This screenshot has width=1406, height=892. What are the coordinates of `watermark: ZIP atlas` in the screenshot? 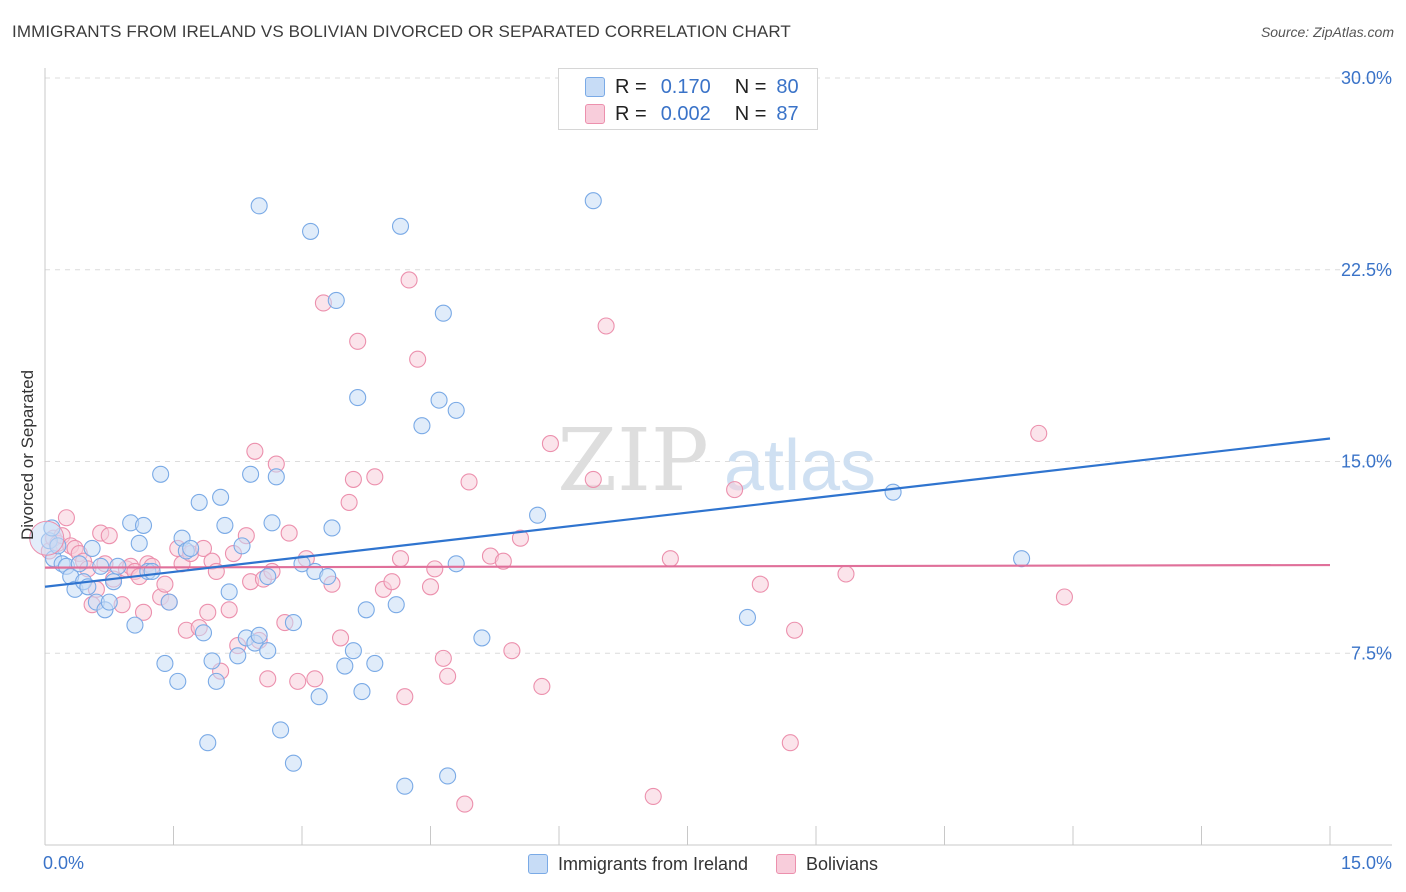 It's located at (716, 461).